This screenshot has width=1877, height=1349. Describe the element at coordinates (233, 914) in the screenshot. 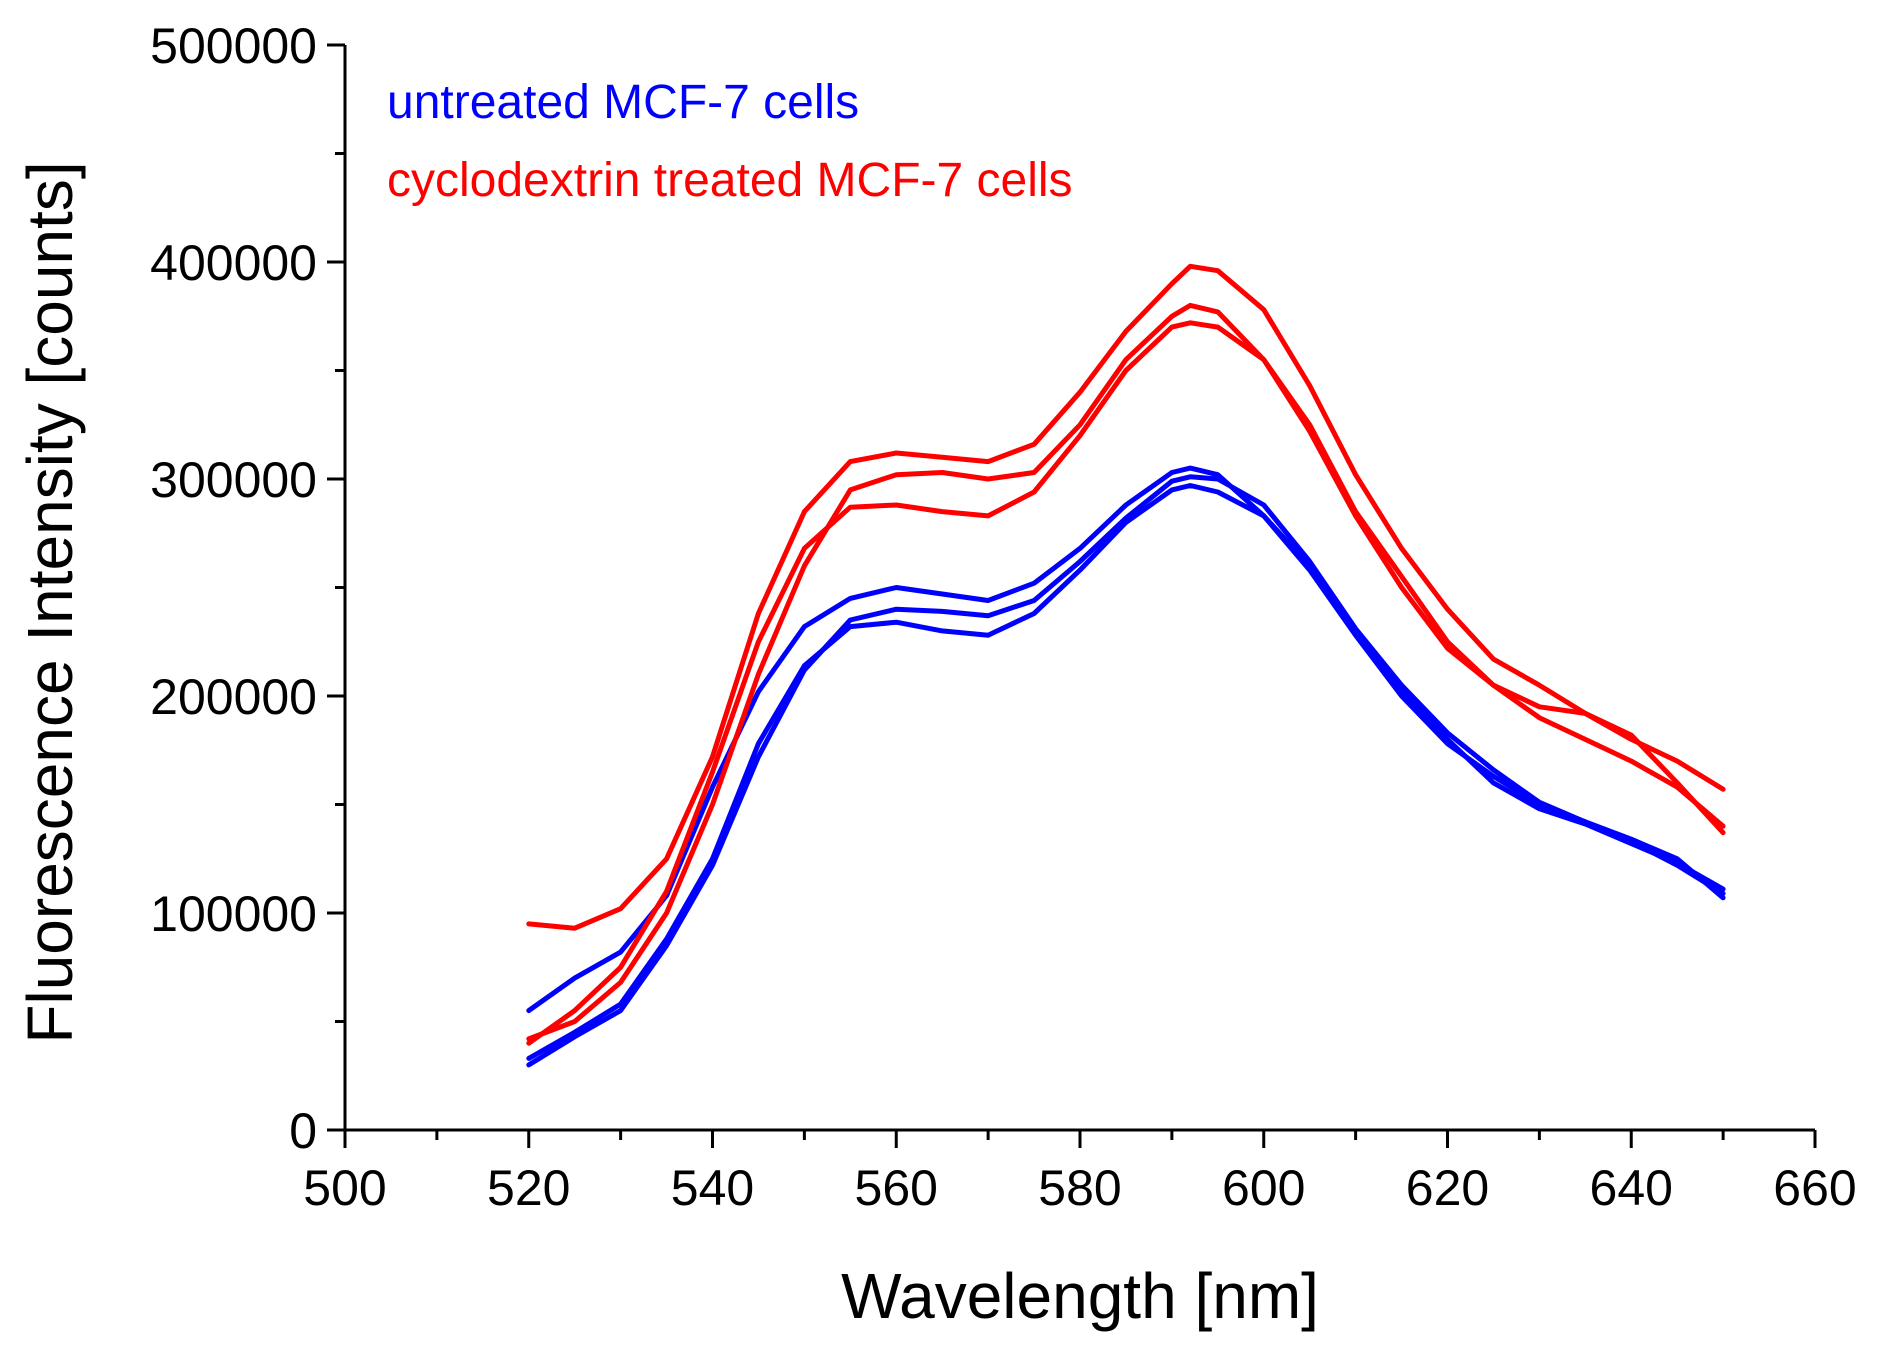

I see `y-tick-label: 100000` at that location.